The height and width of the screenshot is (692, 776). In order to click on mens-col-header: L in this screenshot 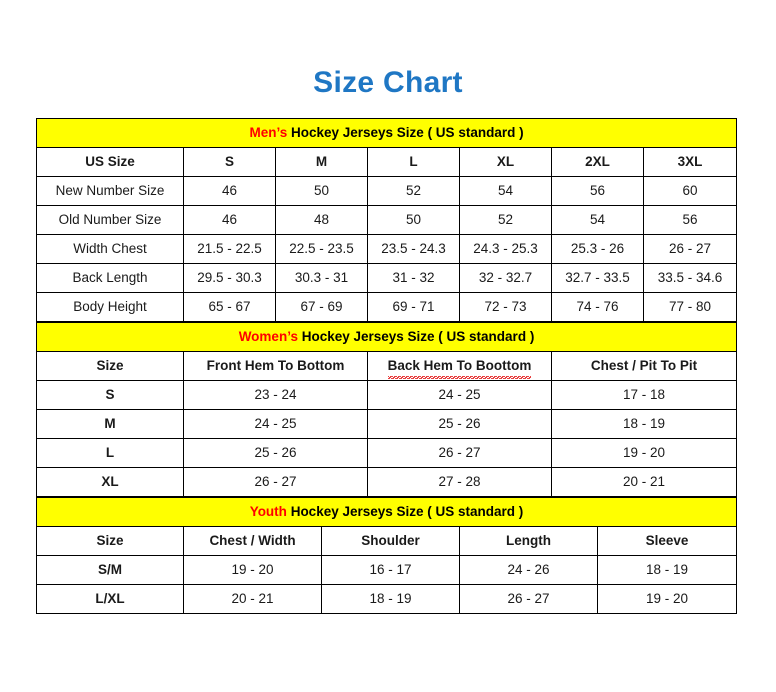, I will do `click(413, 162)`.